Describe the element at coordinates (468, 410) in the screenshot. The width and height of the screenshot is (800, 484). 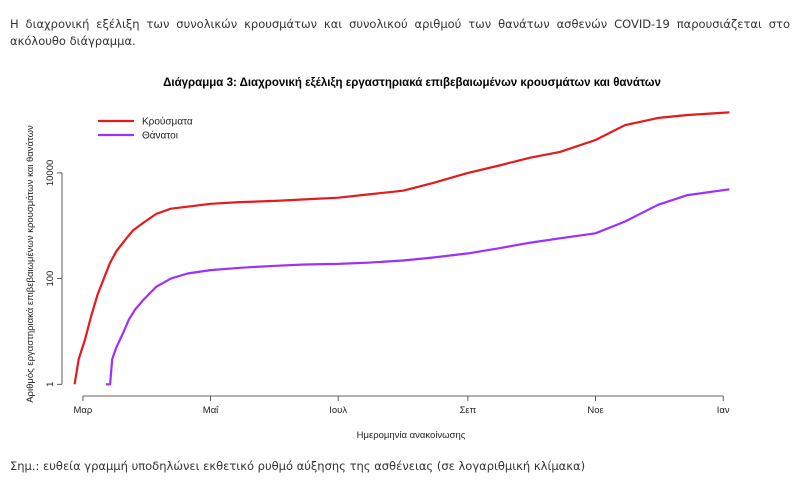
I see `x-tick-label: Σεπ` at that location.